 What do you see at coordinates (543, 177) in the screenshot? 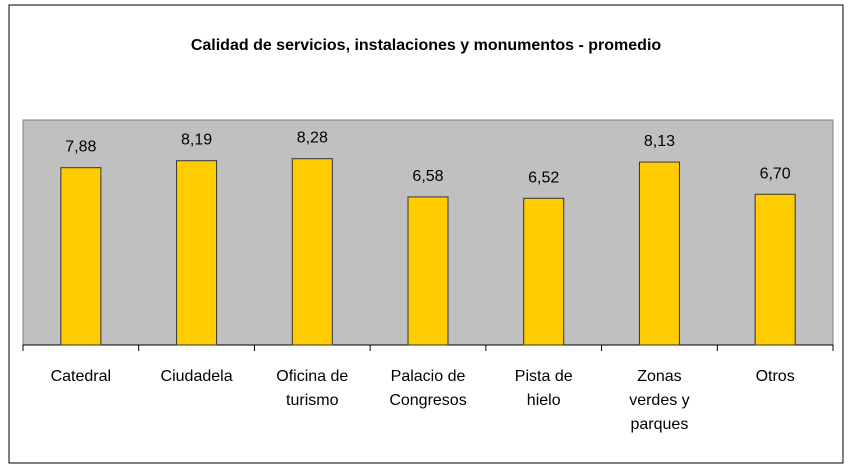
I see `value-label: 6,52` at bounding box center [543, 177].